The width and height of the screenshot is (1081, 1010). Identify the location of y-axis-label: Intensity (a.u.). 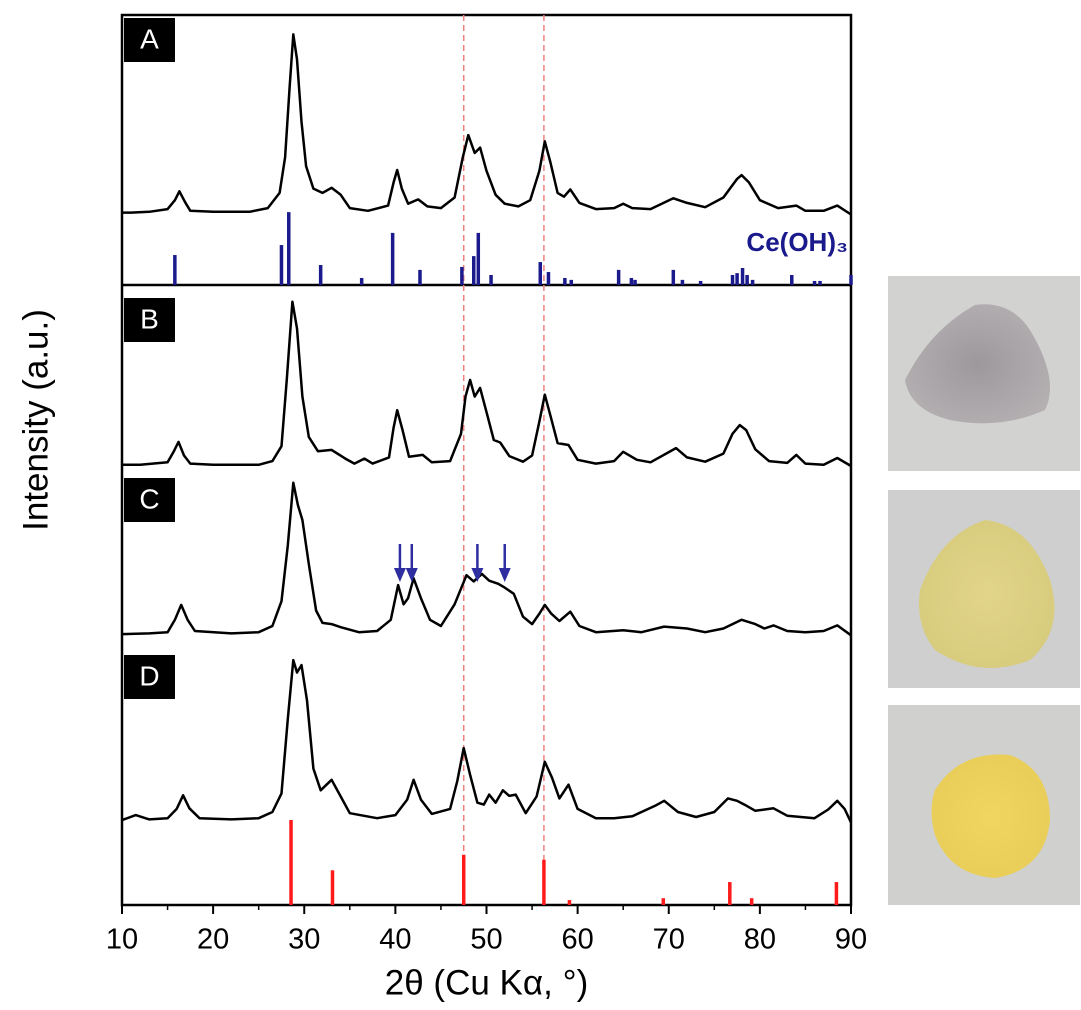
(35, 420).